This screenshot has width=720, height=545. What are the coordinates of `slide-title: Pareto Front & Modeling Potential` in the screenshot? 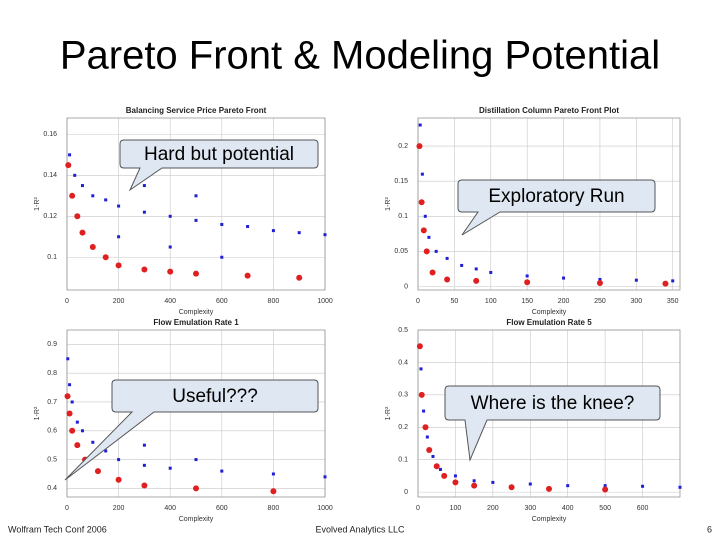 It's located at (360, 56).